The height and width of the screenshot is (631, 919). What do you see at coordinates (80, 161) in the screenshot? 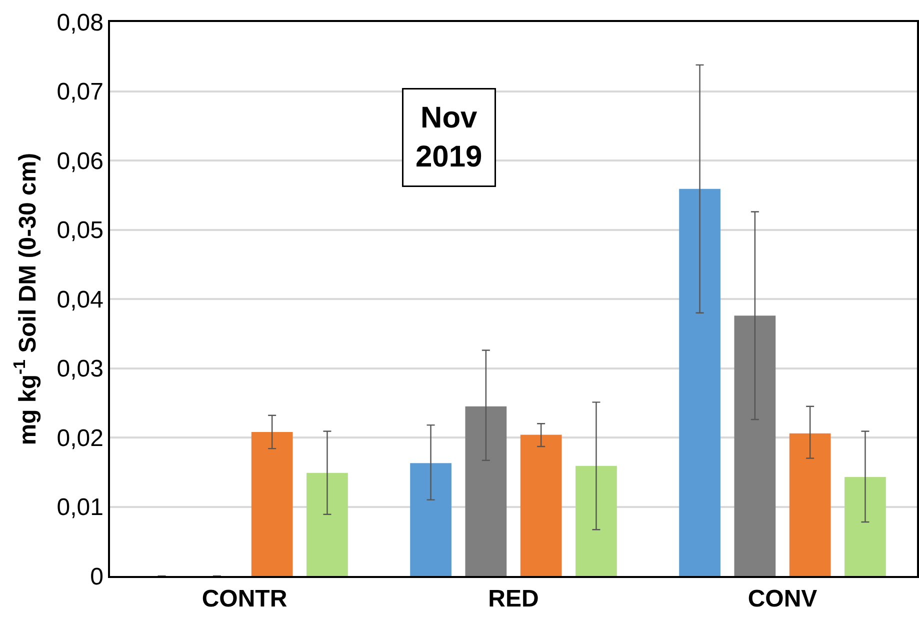
I see `y-tick-label: 0,06` at bounding box center [80, 161].